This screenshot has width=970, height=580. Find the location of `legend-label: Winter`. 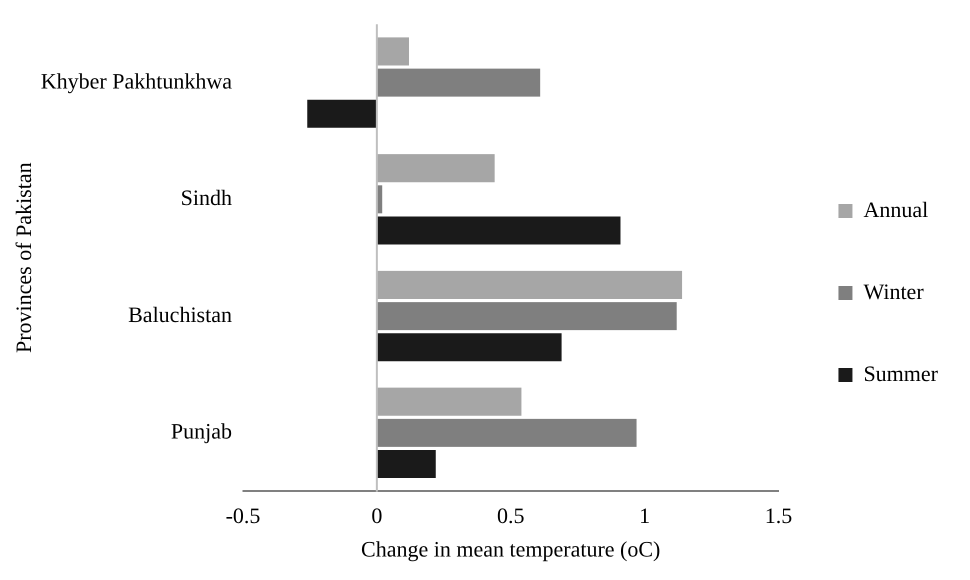

legend-label: Winter is located at coordinates (893, 291).